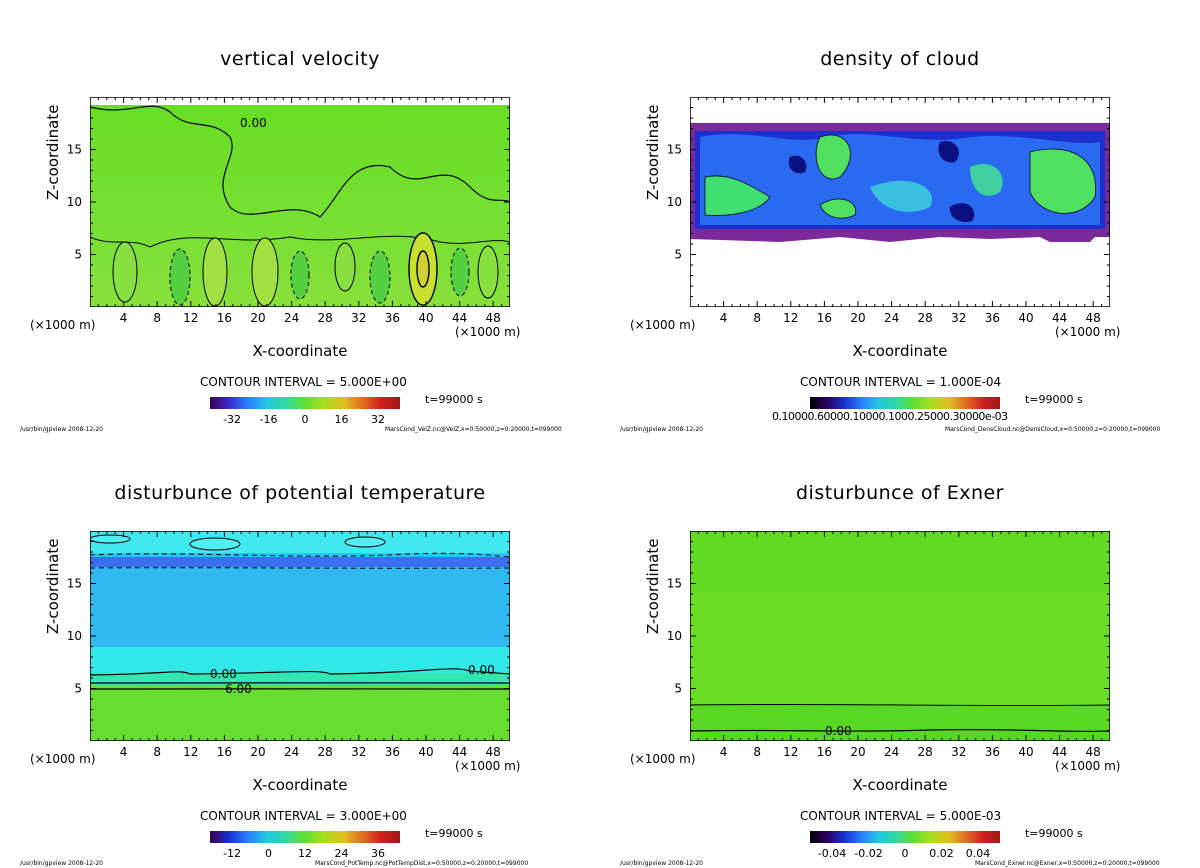  What do you see at coordinates (269, 419) in the screenshot?
I see `colorbar-tick-label: -16` at bounding box center [269, 419].